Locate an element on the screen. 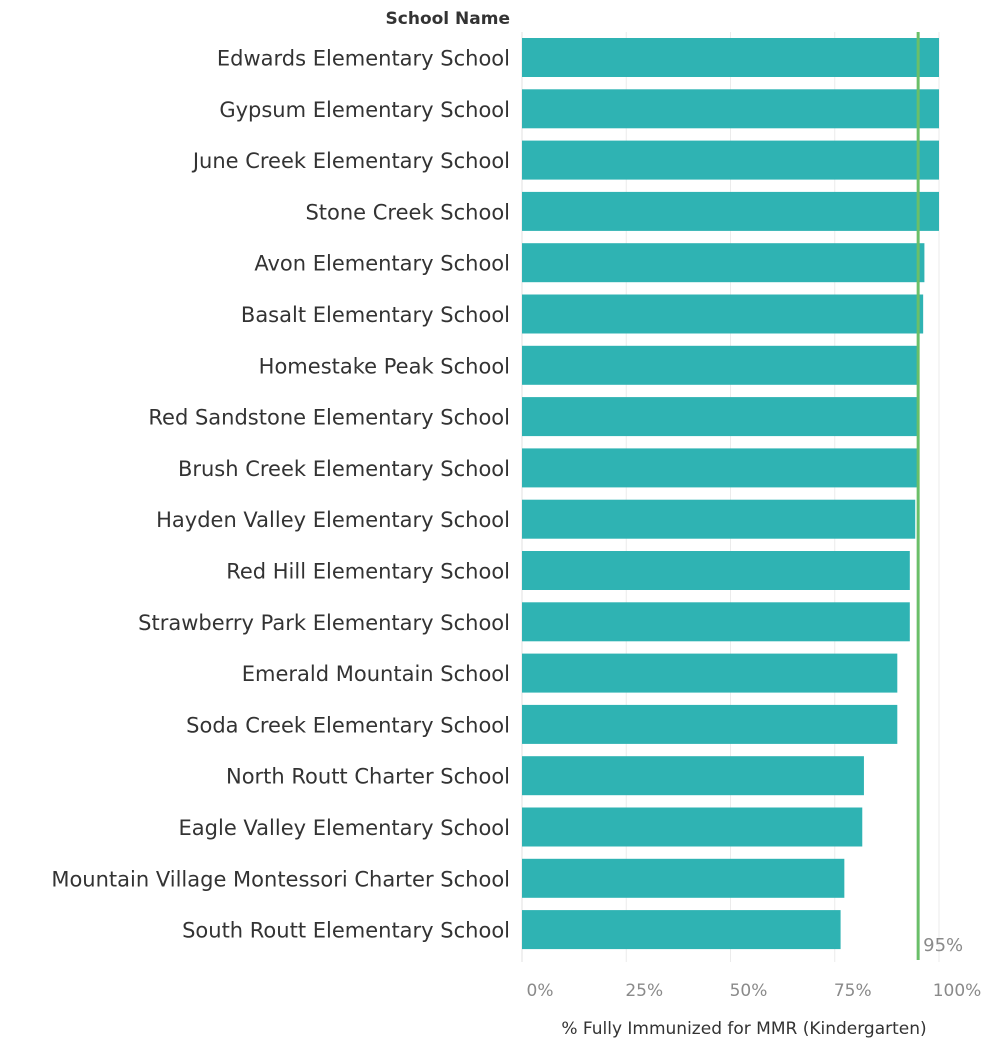  x-tick-label: 100% is located at coordinates (957, 991).